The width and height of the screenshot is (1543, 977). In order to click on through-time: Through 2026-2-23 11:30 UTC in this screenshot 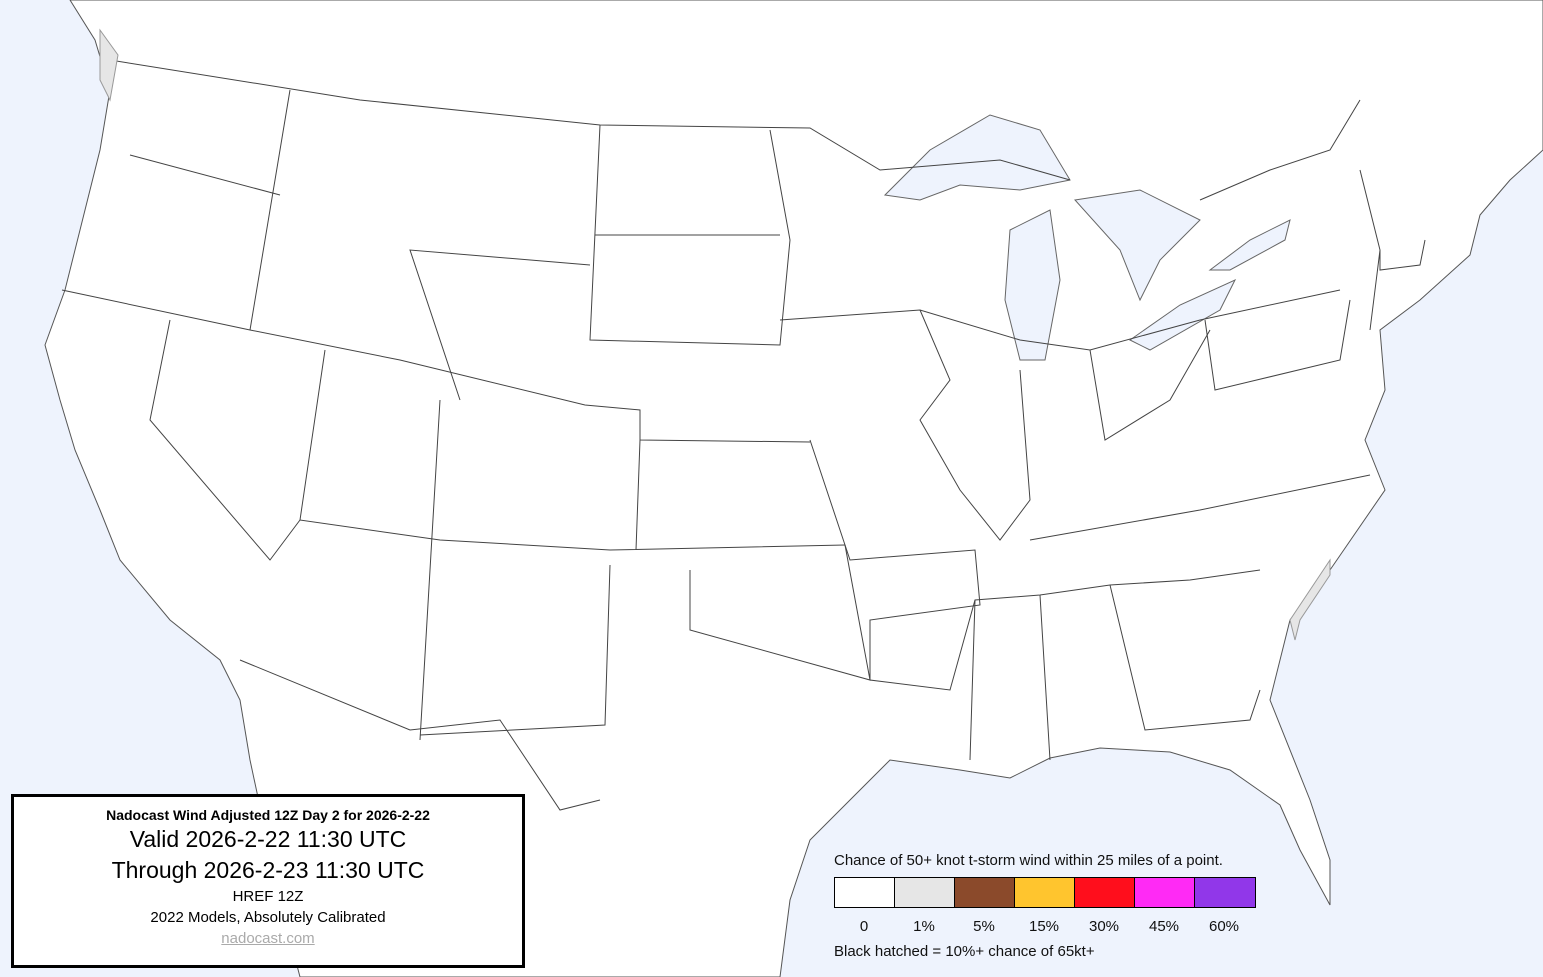, I will do `click(268, 870)`.